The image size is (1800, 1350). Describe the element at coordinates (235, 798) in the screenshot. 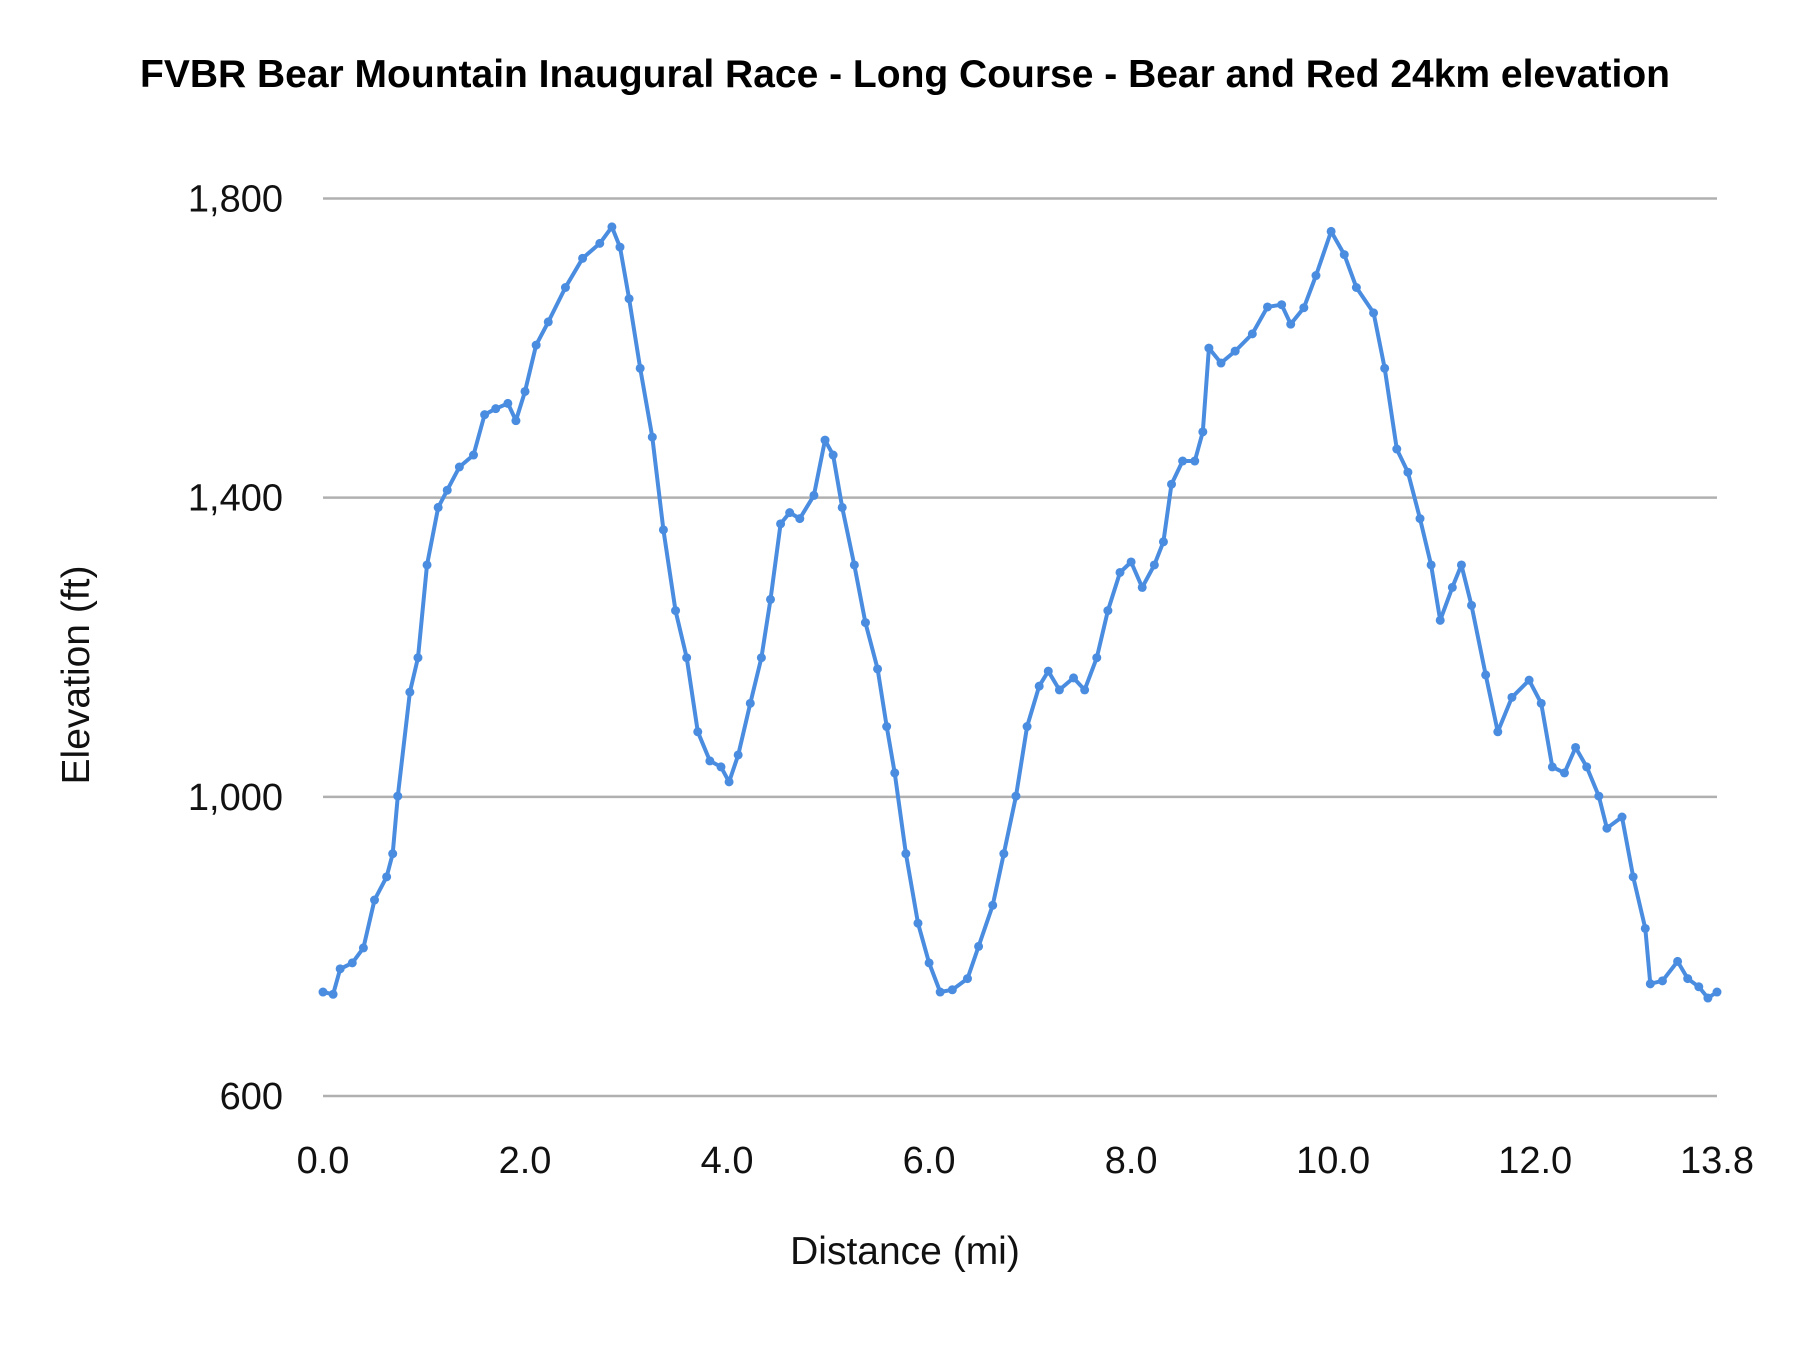

I see `y-tick-label: 1,000` at that location.